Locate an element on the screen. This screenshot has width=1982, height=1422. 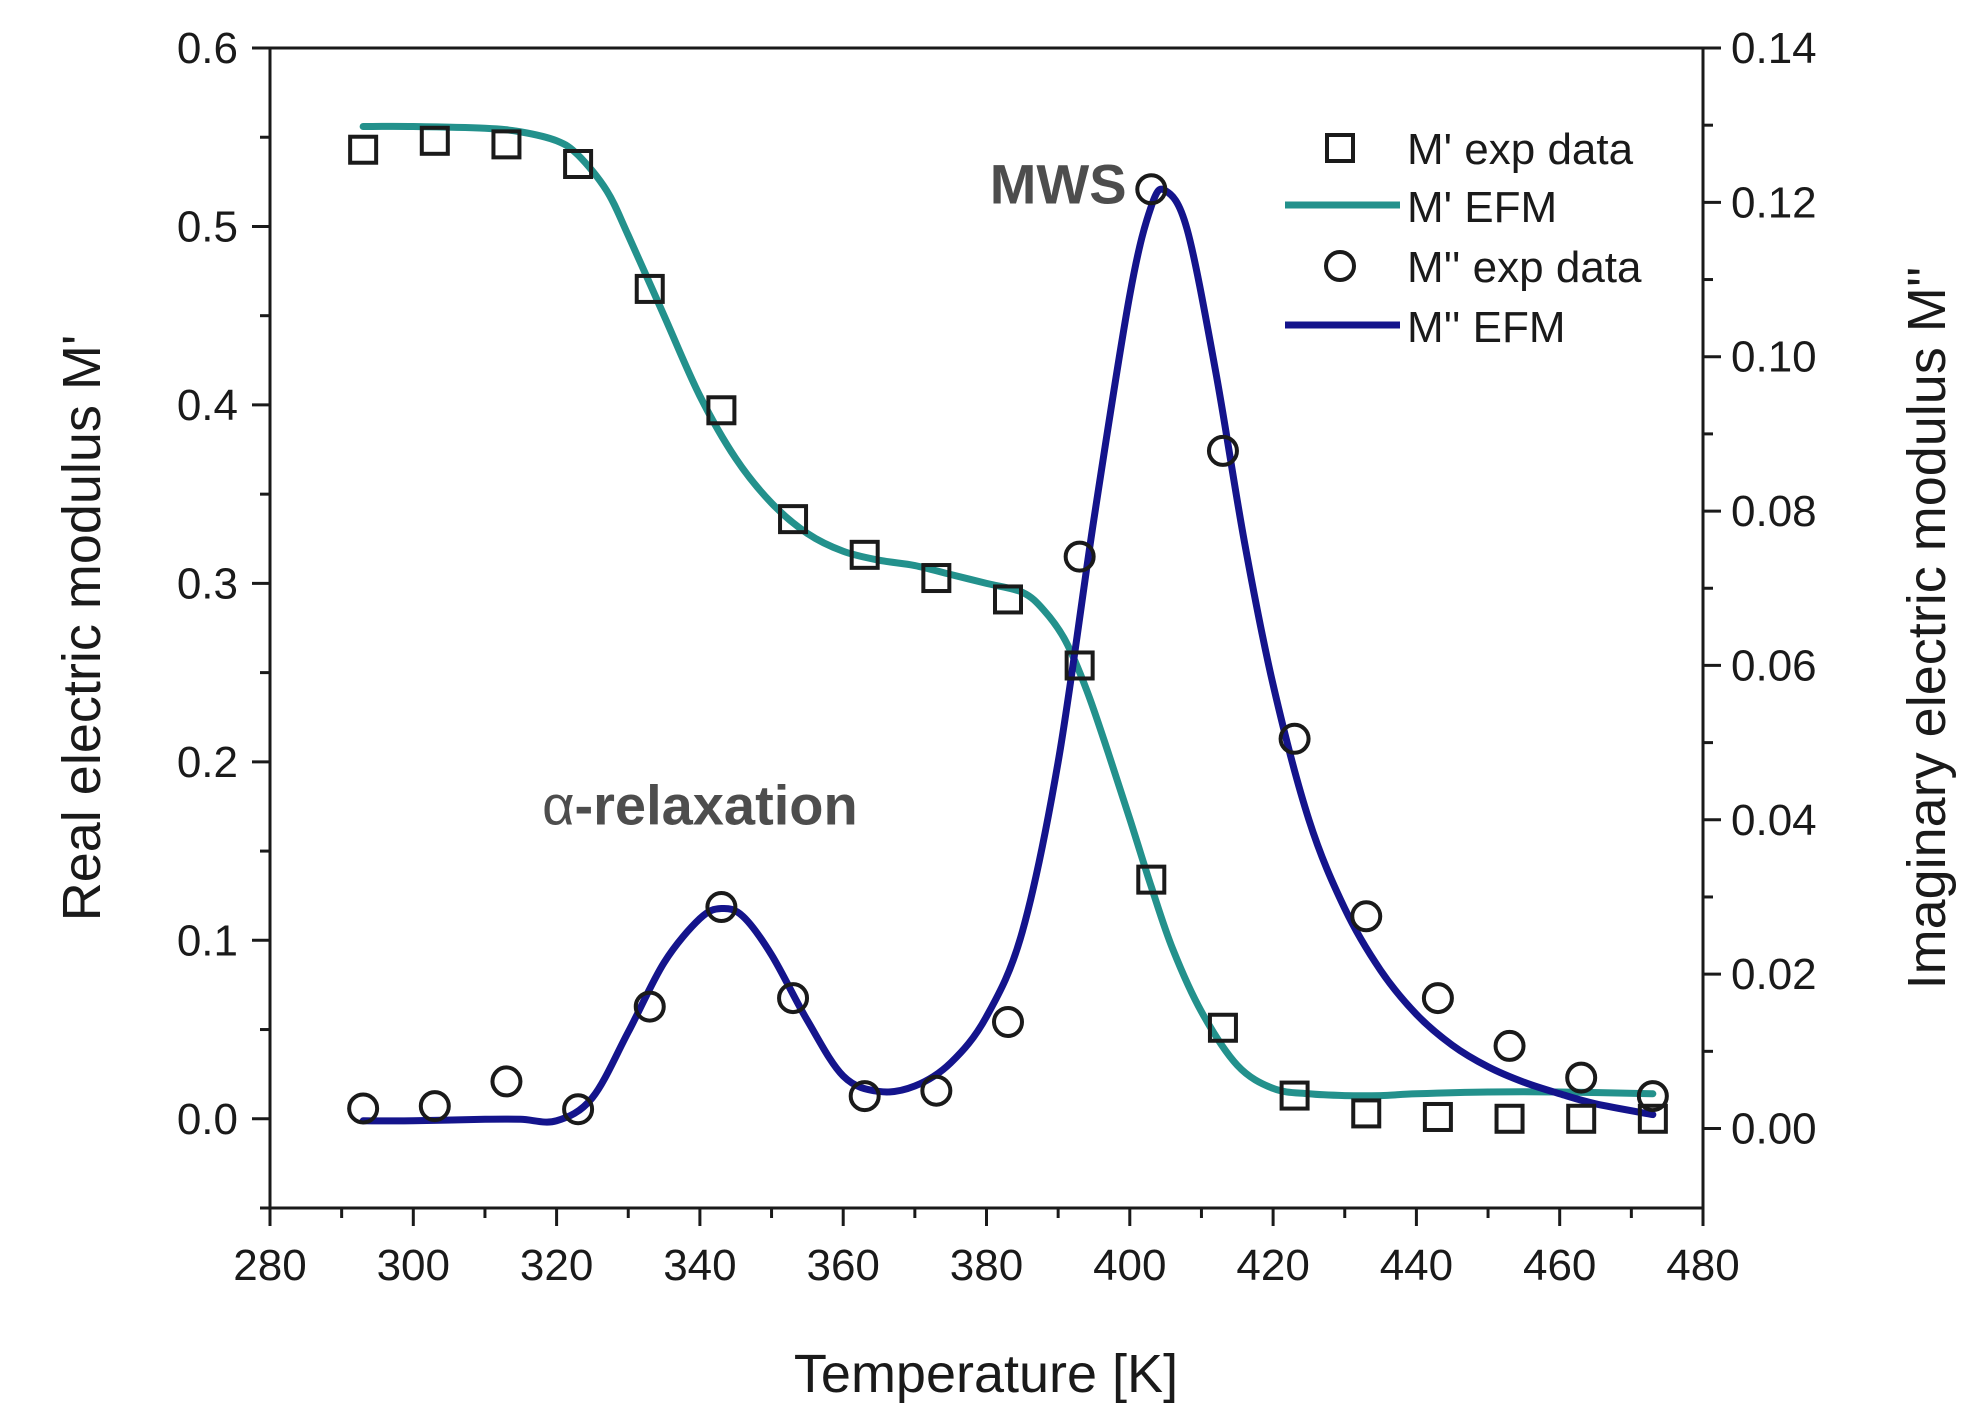
x-tick-label: 460 is located at coordinates (1559, 1265).